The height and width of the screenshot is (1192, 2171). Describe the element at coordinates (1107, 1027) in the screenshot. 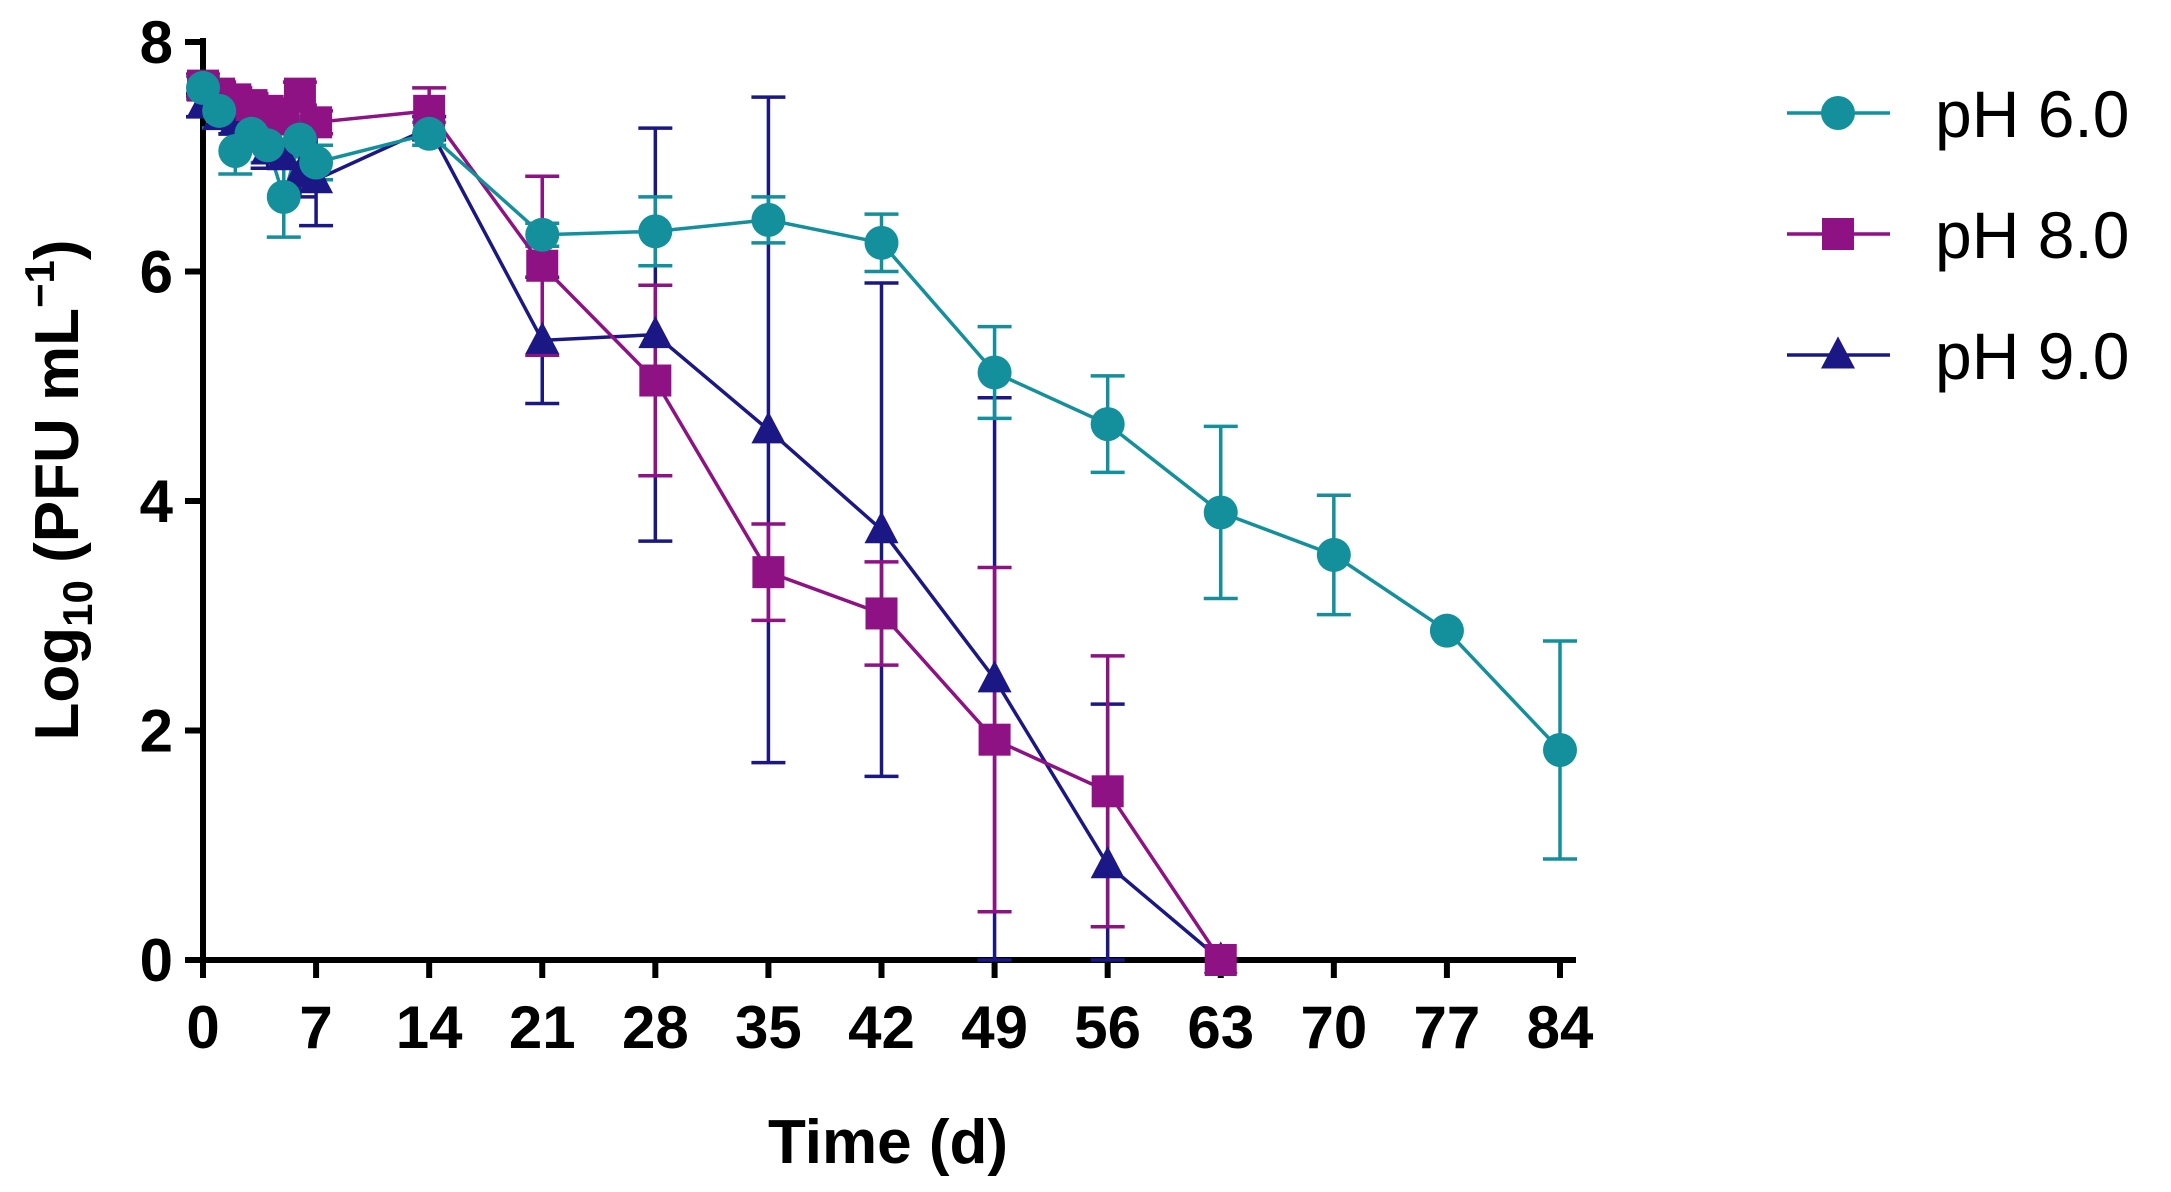

I see `x-tick-label: 56` at that location.